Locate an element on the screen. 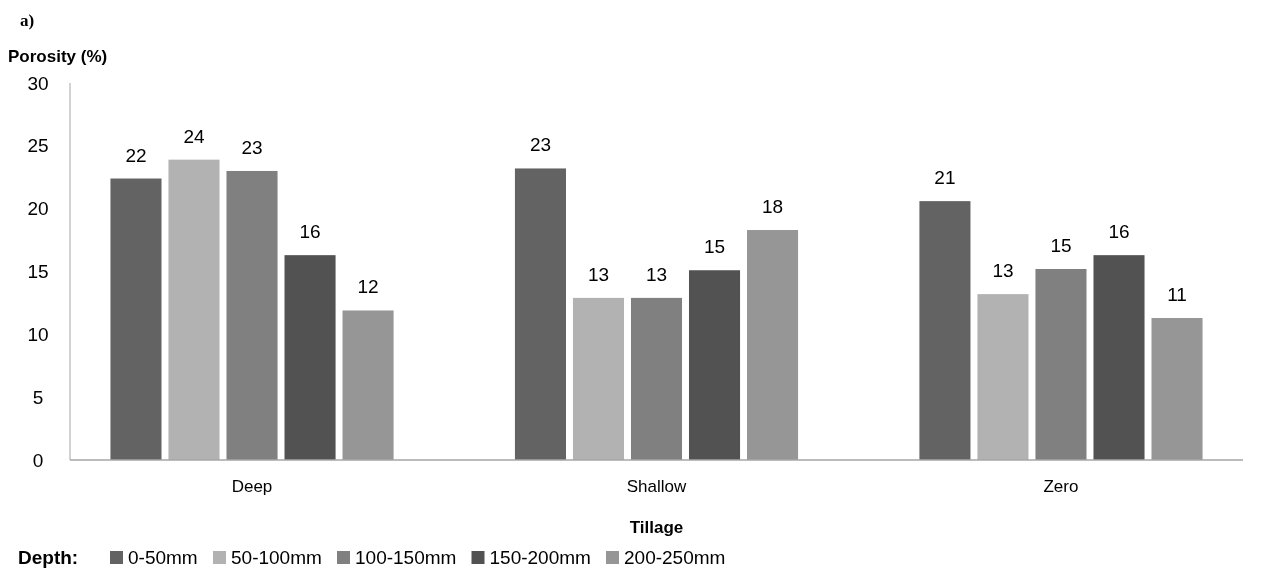 This screenshot has width=1261, height=576. chart-title: a) is located at coordinates (27, 20).